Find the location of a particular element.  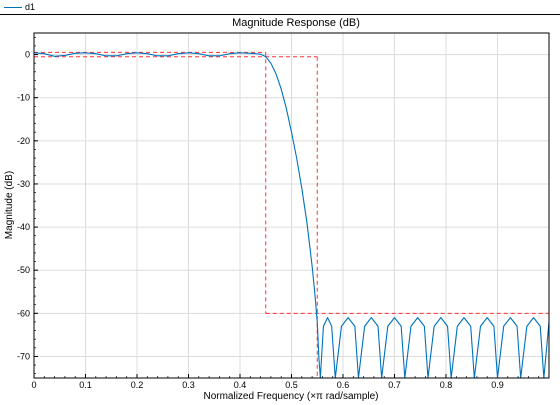

legend: d1 is located at coordinates (280, 7).